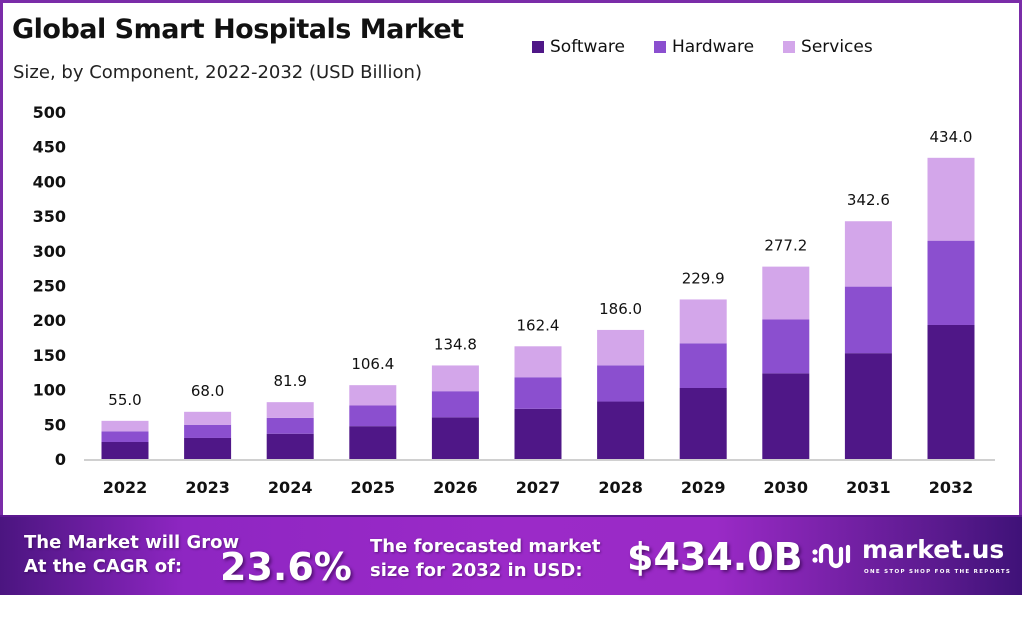 The width and height of the screenshot is (1022, 630). I want to click on y-tick-label: 450, so click(49, 147).